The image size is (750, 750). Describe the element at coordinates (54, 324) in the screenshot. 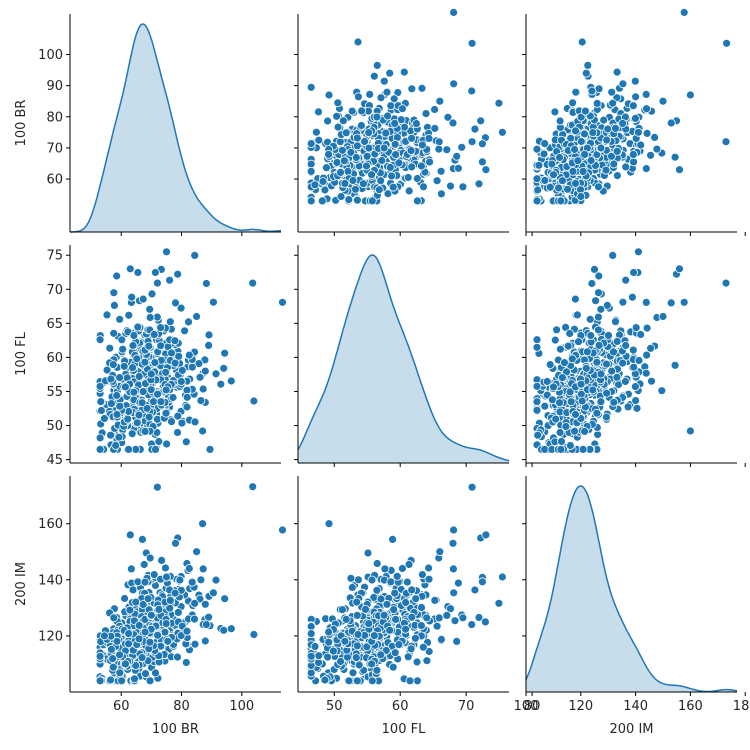

I see `y-tick-label: 65` at that location.